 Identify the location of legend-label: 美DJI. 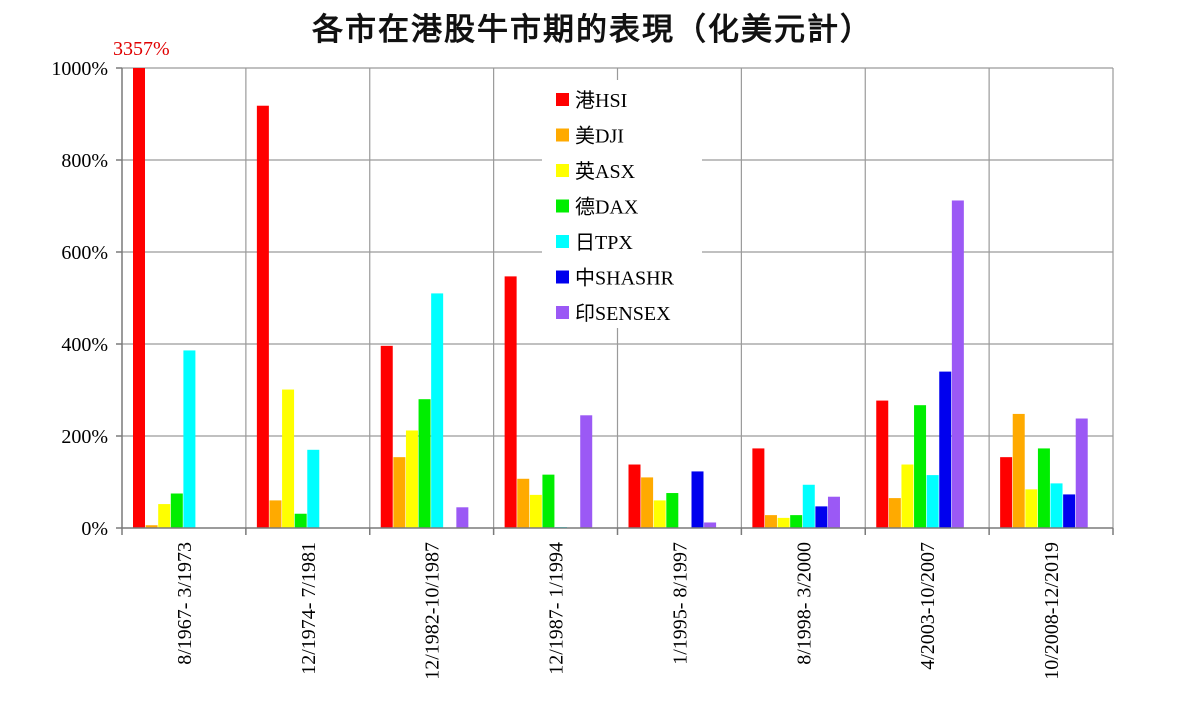
(599, 136).